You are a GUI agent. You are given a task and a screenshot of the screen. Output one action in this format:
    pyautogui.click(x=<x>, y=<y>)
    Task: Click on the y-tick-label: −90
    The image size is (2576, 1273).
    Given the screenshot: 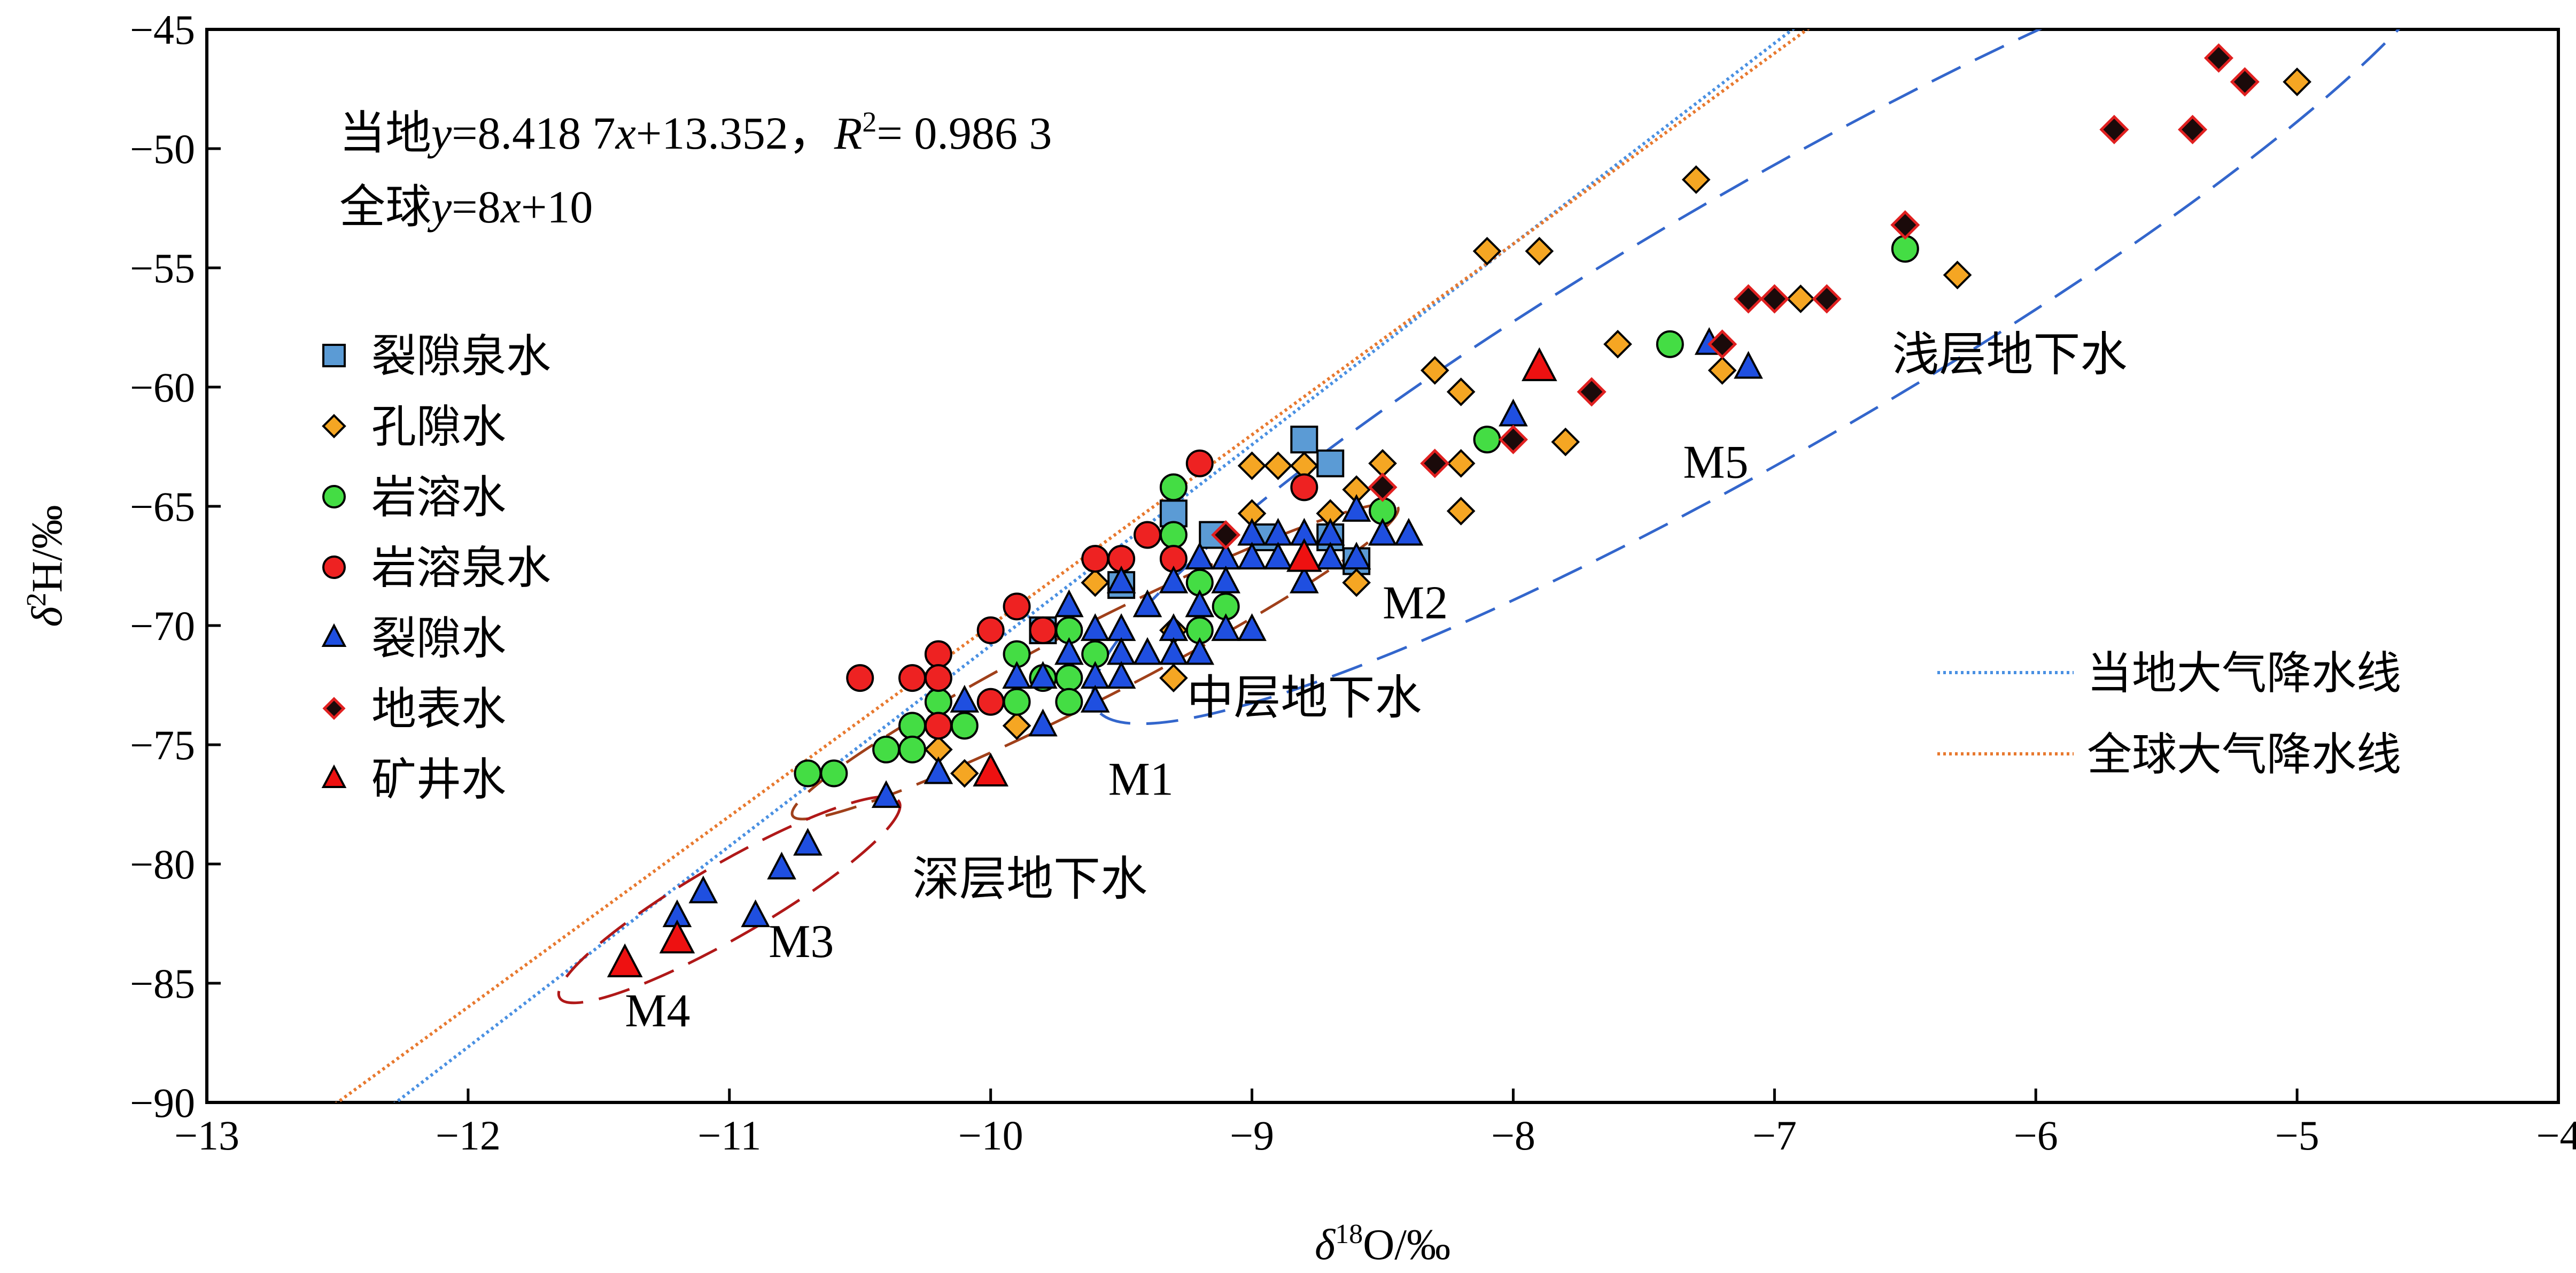 What is the action you would take?
    pyautogui.click(x=162, y=1102)
    